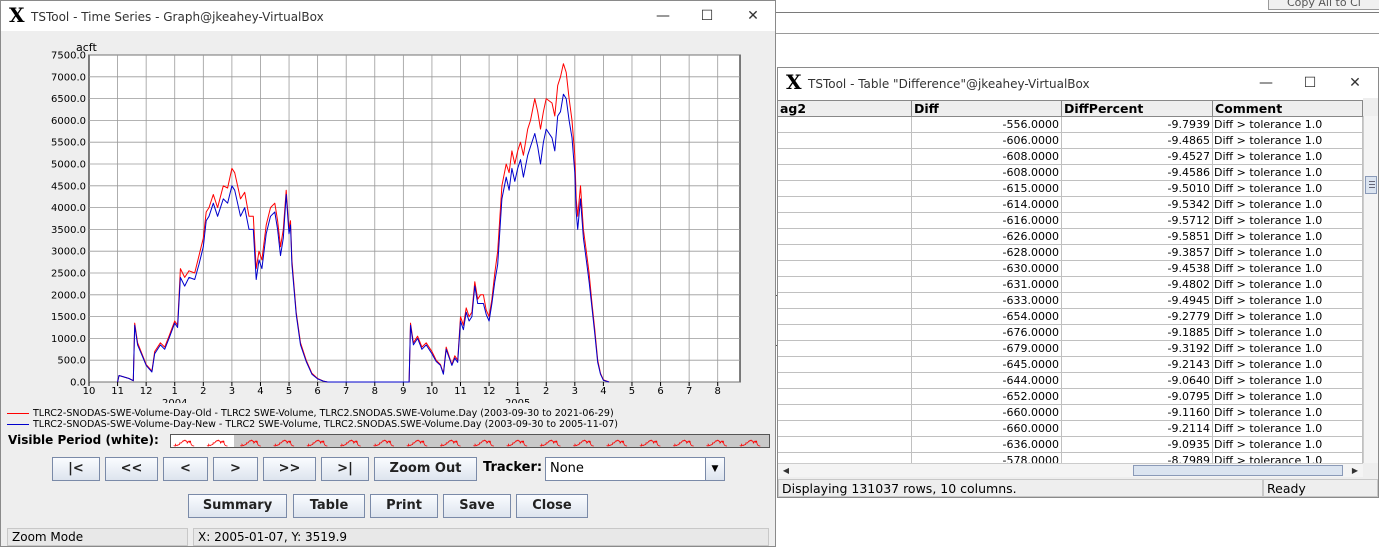 This screenshot has width=1379, height=547. I want to click on cell-diffpercent: -9.0640, so click(1137, 381).